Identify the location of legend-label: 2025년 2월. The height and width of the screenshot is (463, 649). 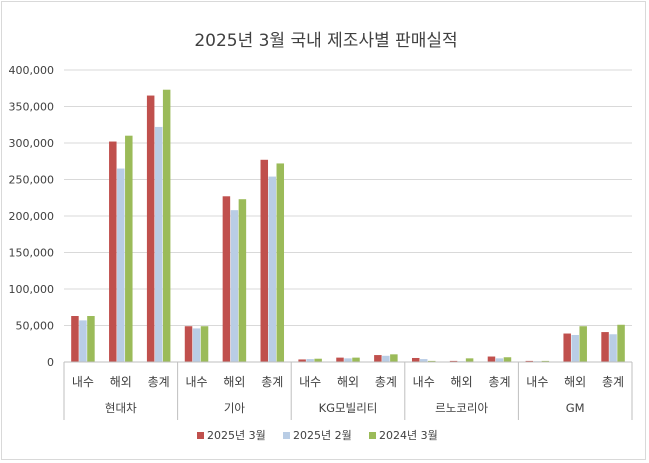
(322, 435).